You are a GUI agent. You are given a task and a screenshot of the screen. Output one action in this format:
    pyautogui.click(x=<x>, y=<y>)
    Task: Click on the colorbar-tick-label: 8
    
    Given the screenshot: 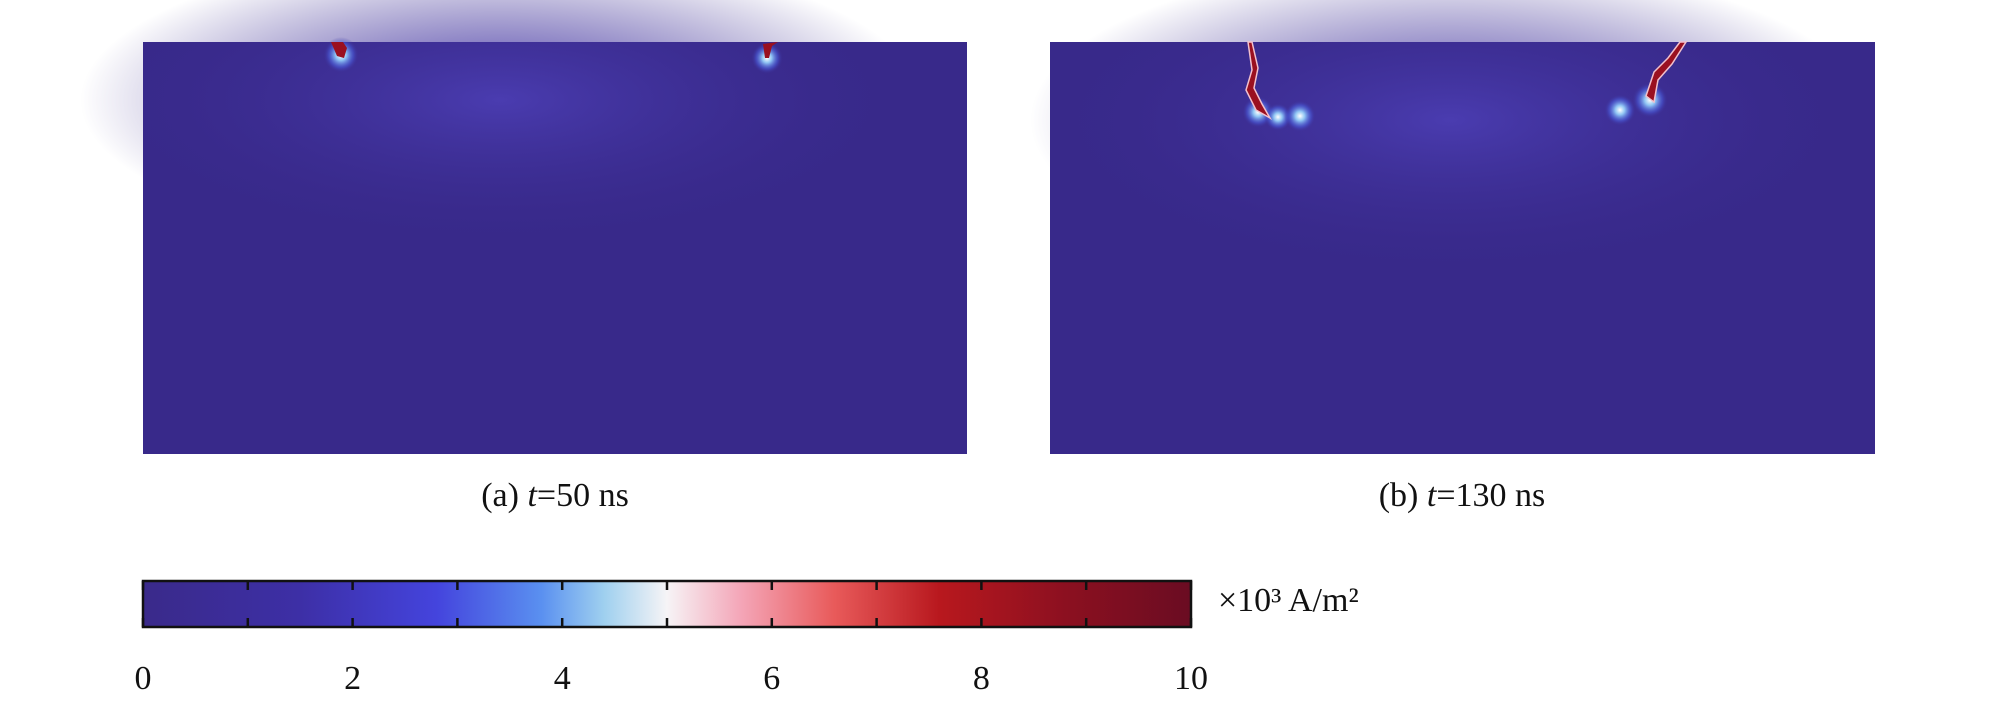 What is the action you would take?
    pyautogui.click(x=981, y=678)
    